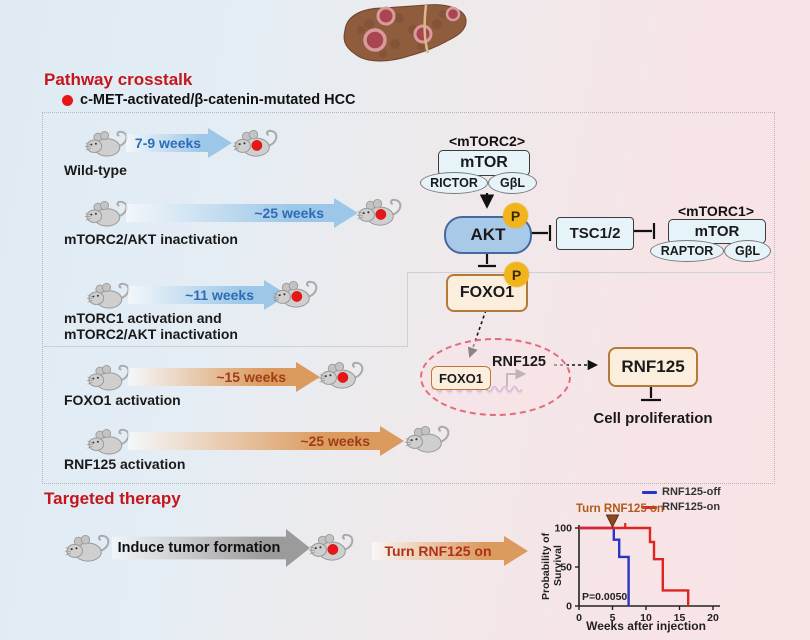 Image resolution: width=810 pixels, height=640 pixels. I want to click on weeks-label: ~11 weeks, so click(219, 295).